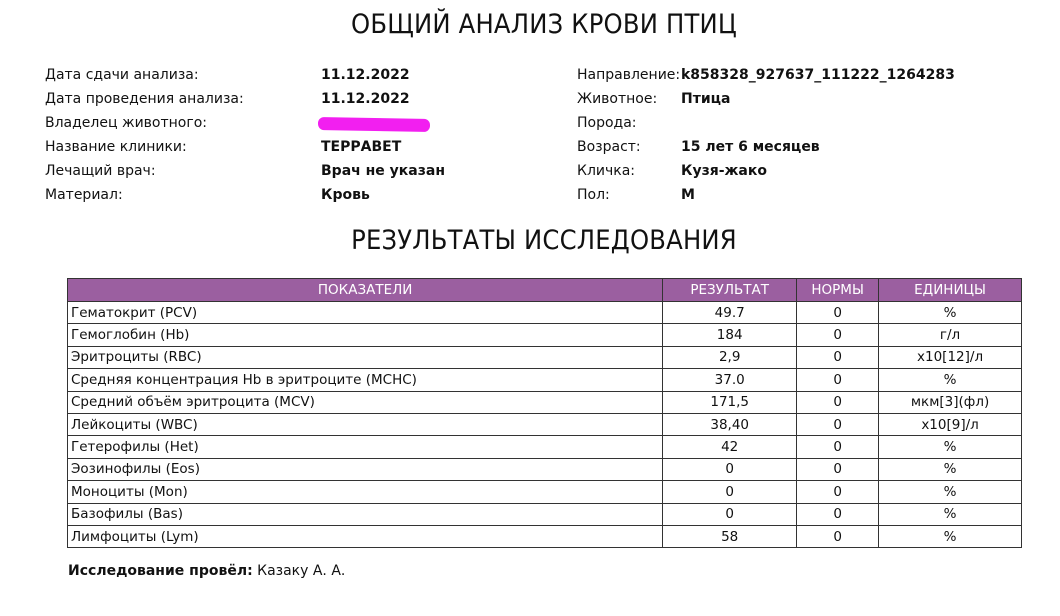 This screenshot has height=616, width=1060. What do you see at coordinates (688, 195) in the screenshot?
I see `info-value: М` at bounding box center [688, 195].